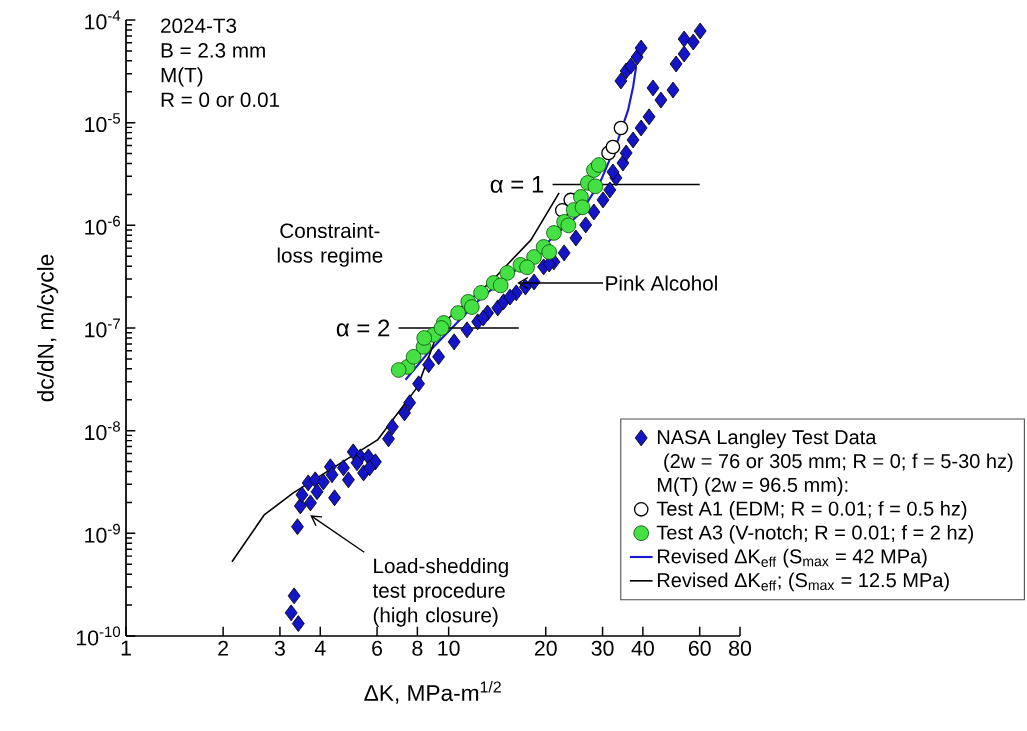  Describe the element at coordinates (838, 463) in the screenshot. I see `annotation: (2w = 76 or 305 mm; R = 0; f = 5-30 hz)` at that location.